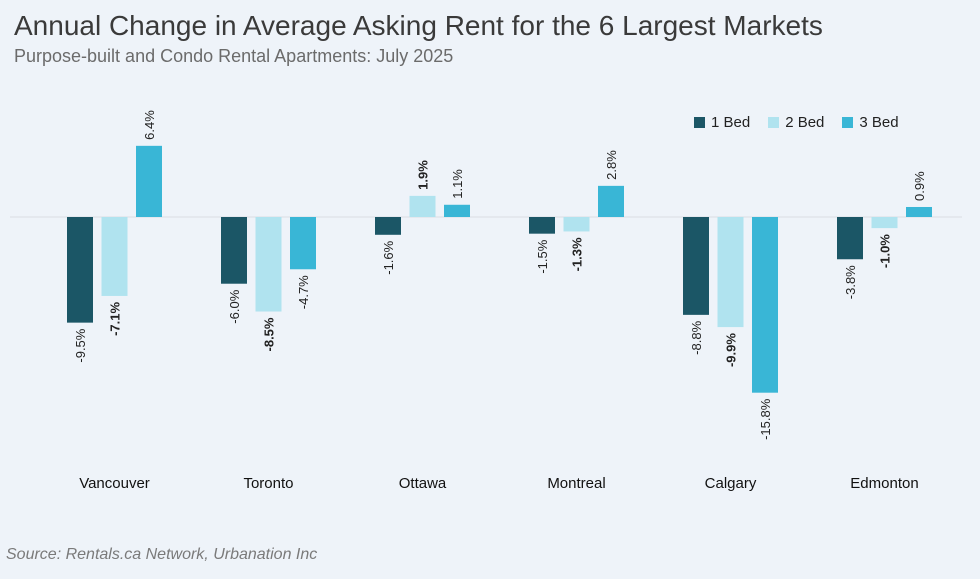 This screenshot has height=579, width=980. Describe the element at coordinates (576, 224) in the screenshot. I see `bar-montreal-2-bed` at that location.